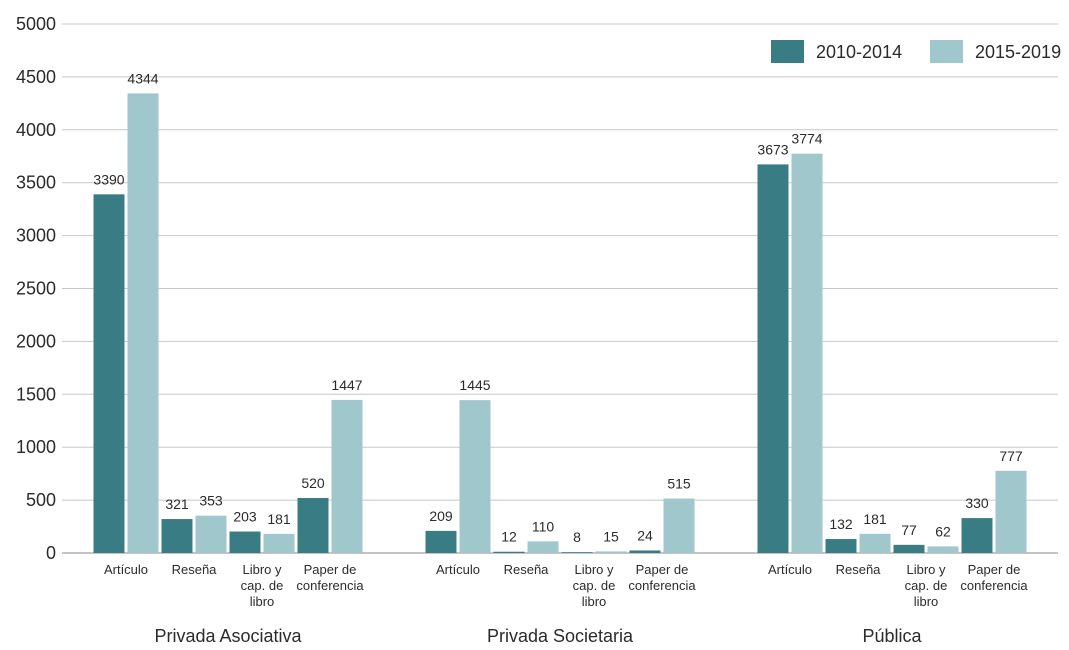  Describe the element at coordinates (1018, 52) in the screenshot. I see `legend-label: 2015-2019` at that location.